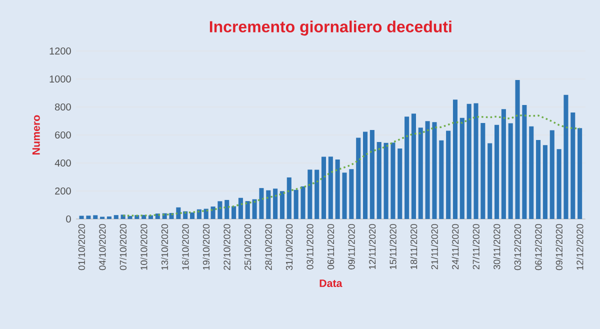 The height and width of the screenshot is (329, 600). Describe the element at coordinates (476, 247) in the screenshot. I see `x-tick-label: 27/11/2020` at that location.